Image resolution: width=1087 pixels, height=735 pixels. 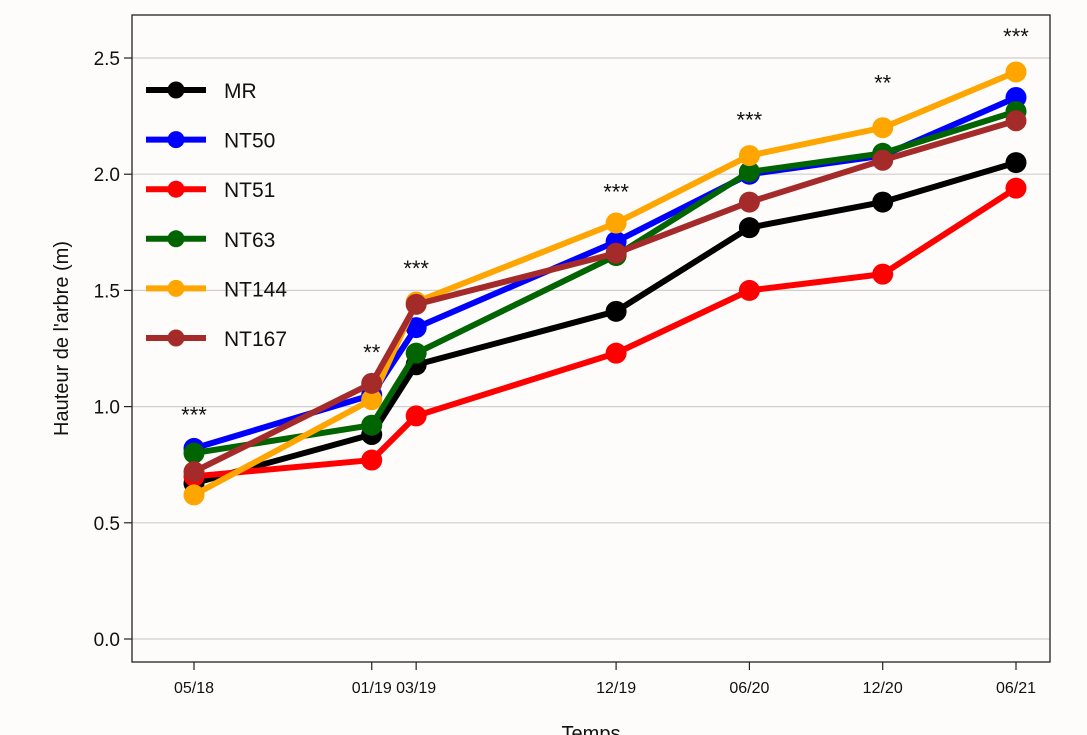 I want to click on y-axis: 0.0 0.5 1.0 1.5 2.0 2.5, so click(x=113, y=350).